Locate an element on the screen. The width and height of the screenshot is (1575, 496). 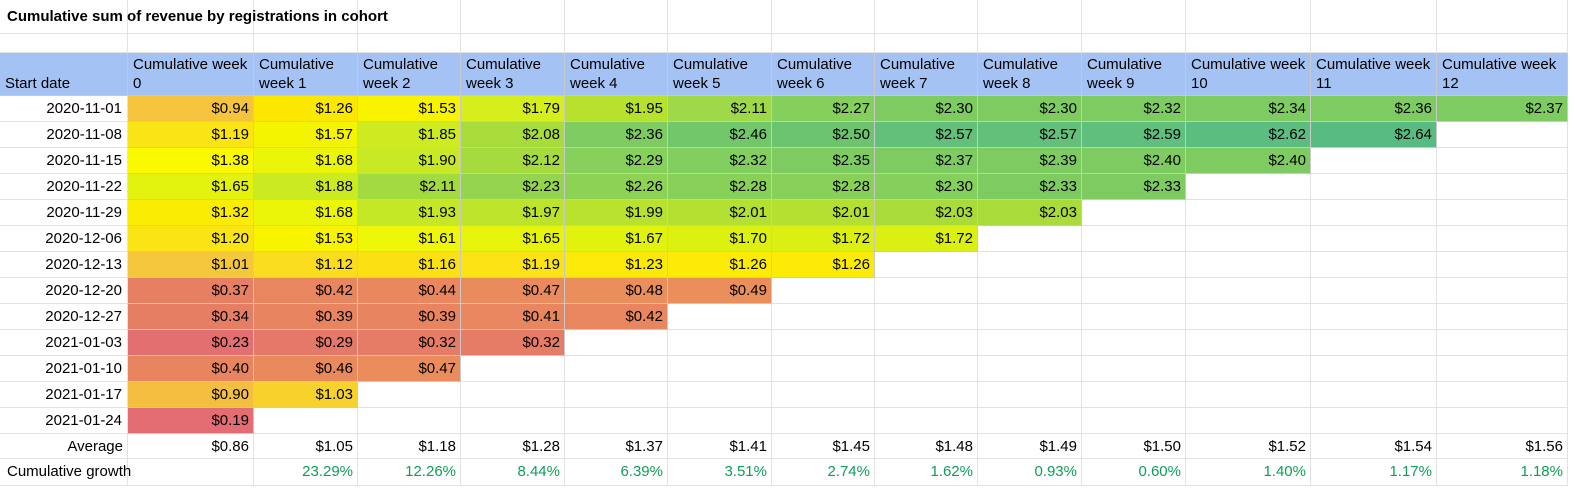
cohort-value-cell: $1.20 is located at coordinates (191, 239).